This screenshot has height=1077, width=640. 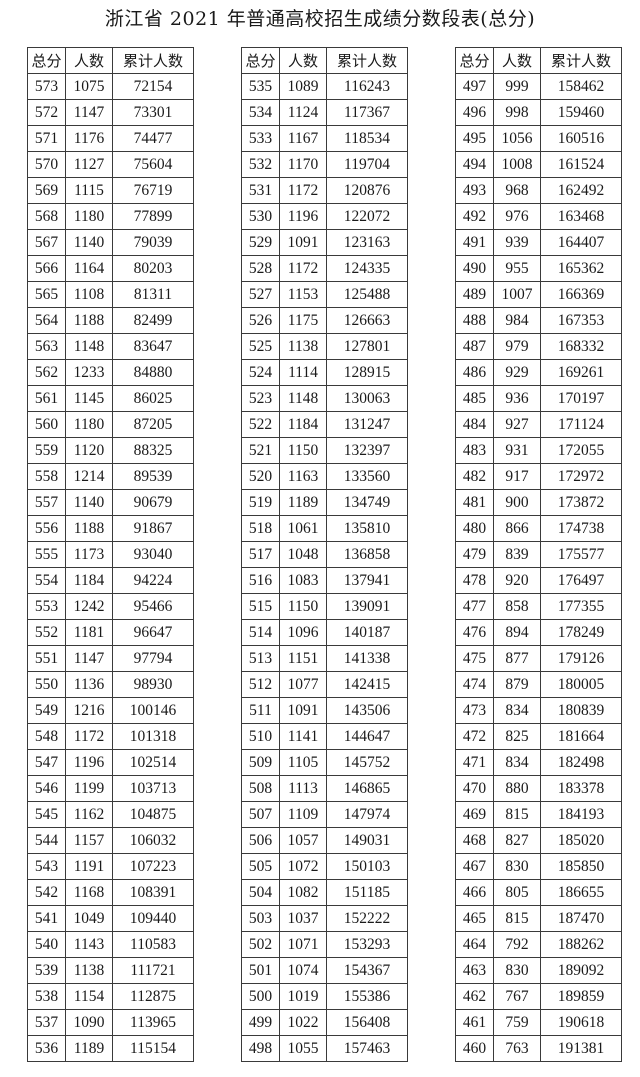 I want to click on score-cell: 495, so click(x=474, y=138).